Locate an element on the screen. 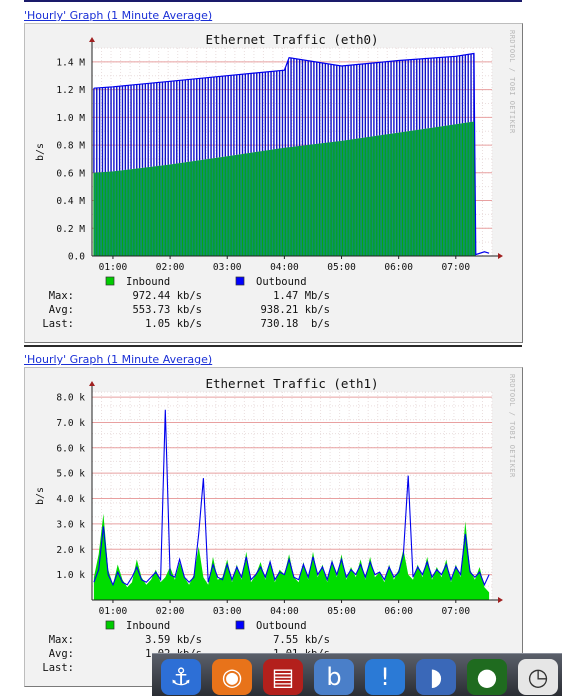 This screenshot has width=562, height=697. wolf-icon-tile: ◗ is located at coordinates (436, 677).